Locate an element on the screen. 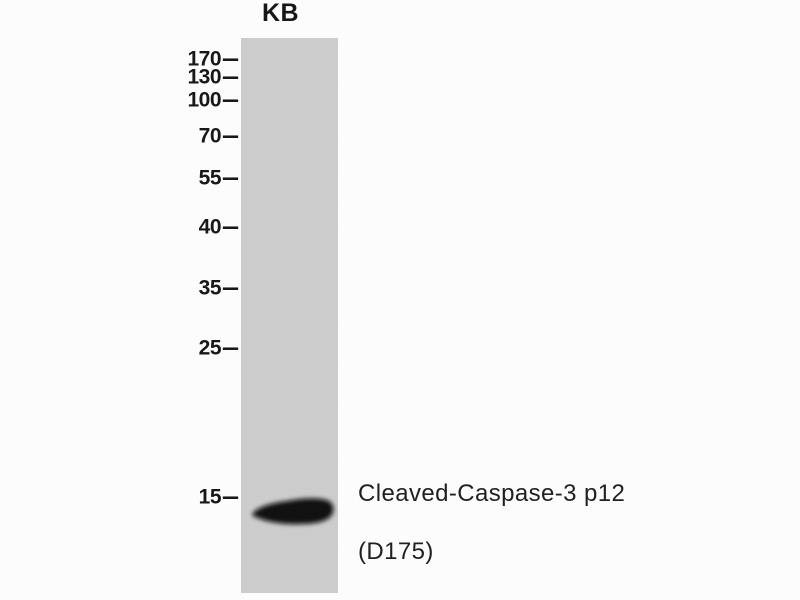 The height and width of the screenshot is (600, 800). protein-band is located at coordinates (293, 511).